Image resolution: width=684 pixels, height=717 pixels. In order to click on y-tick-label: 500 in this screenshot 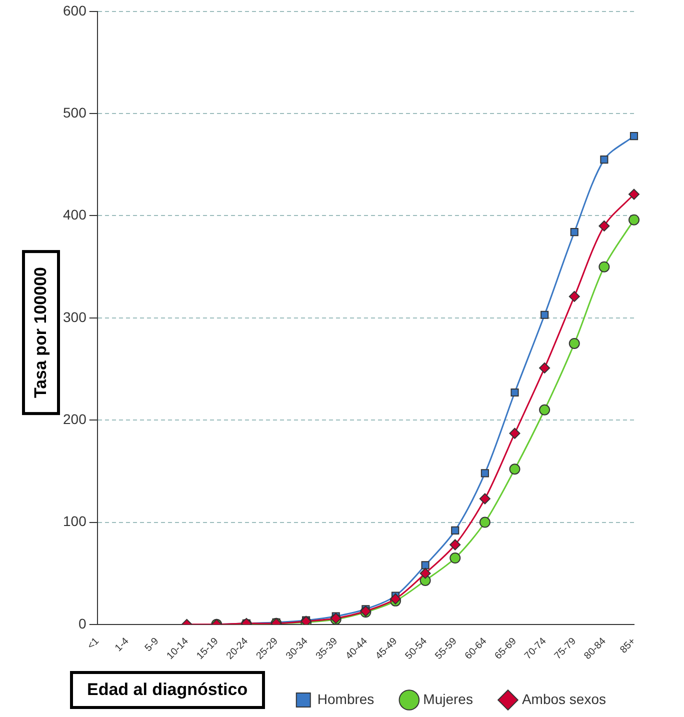, I will do `click(75, 112)`.